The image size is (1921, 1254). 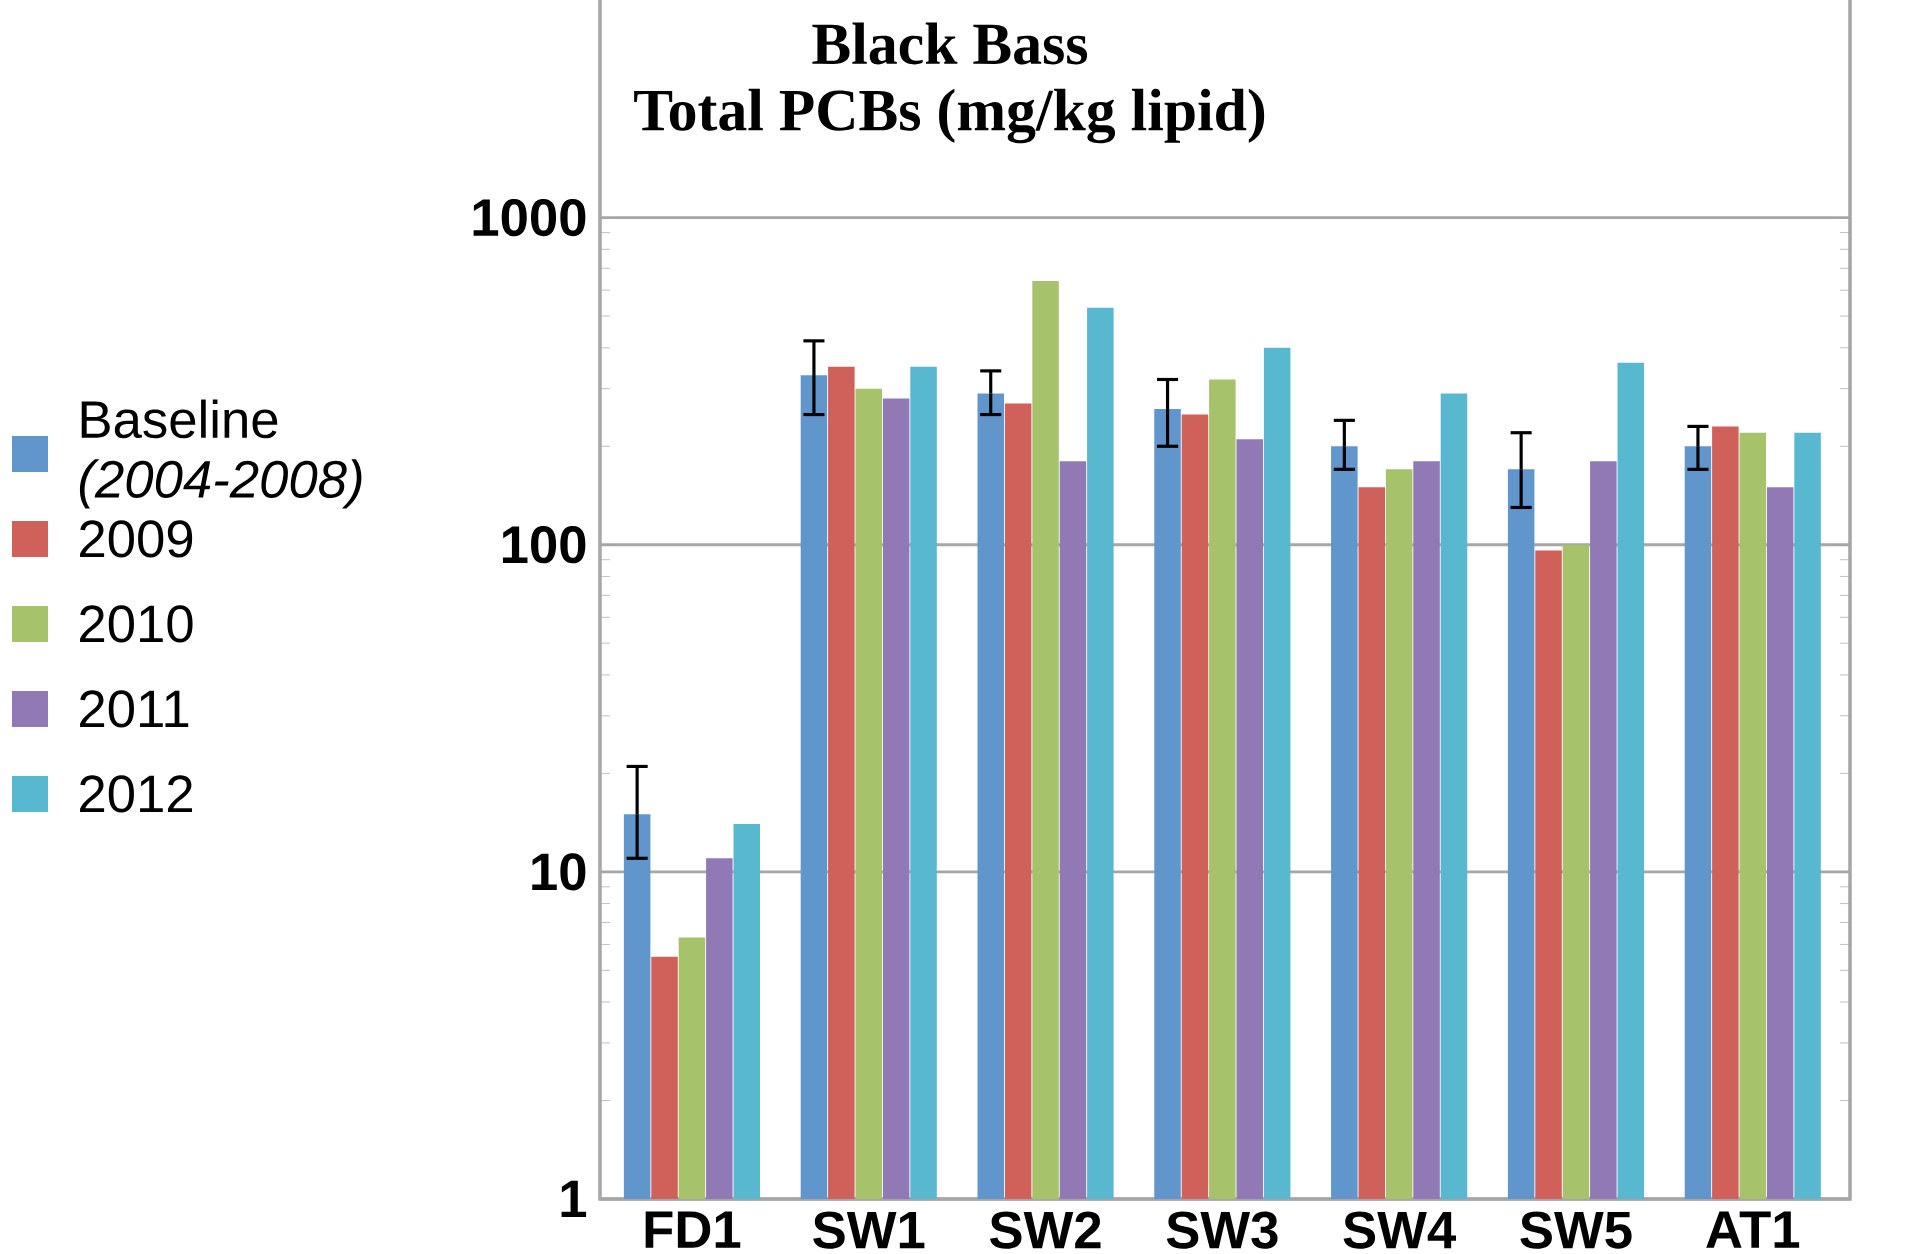 What do you see at coordinates (693, 1229) in the screenshot?
I see `x-tick-label: FD1` at bounding box center [693, 1229].